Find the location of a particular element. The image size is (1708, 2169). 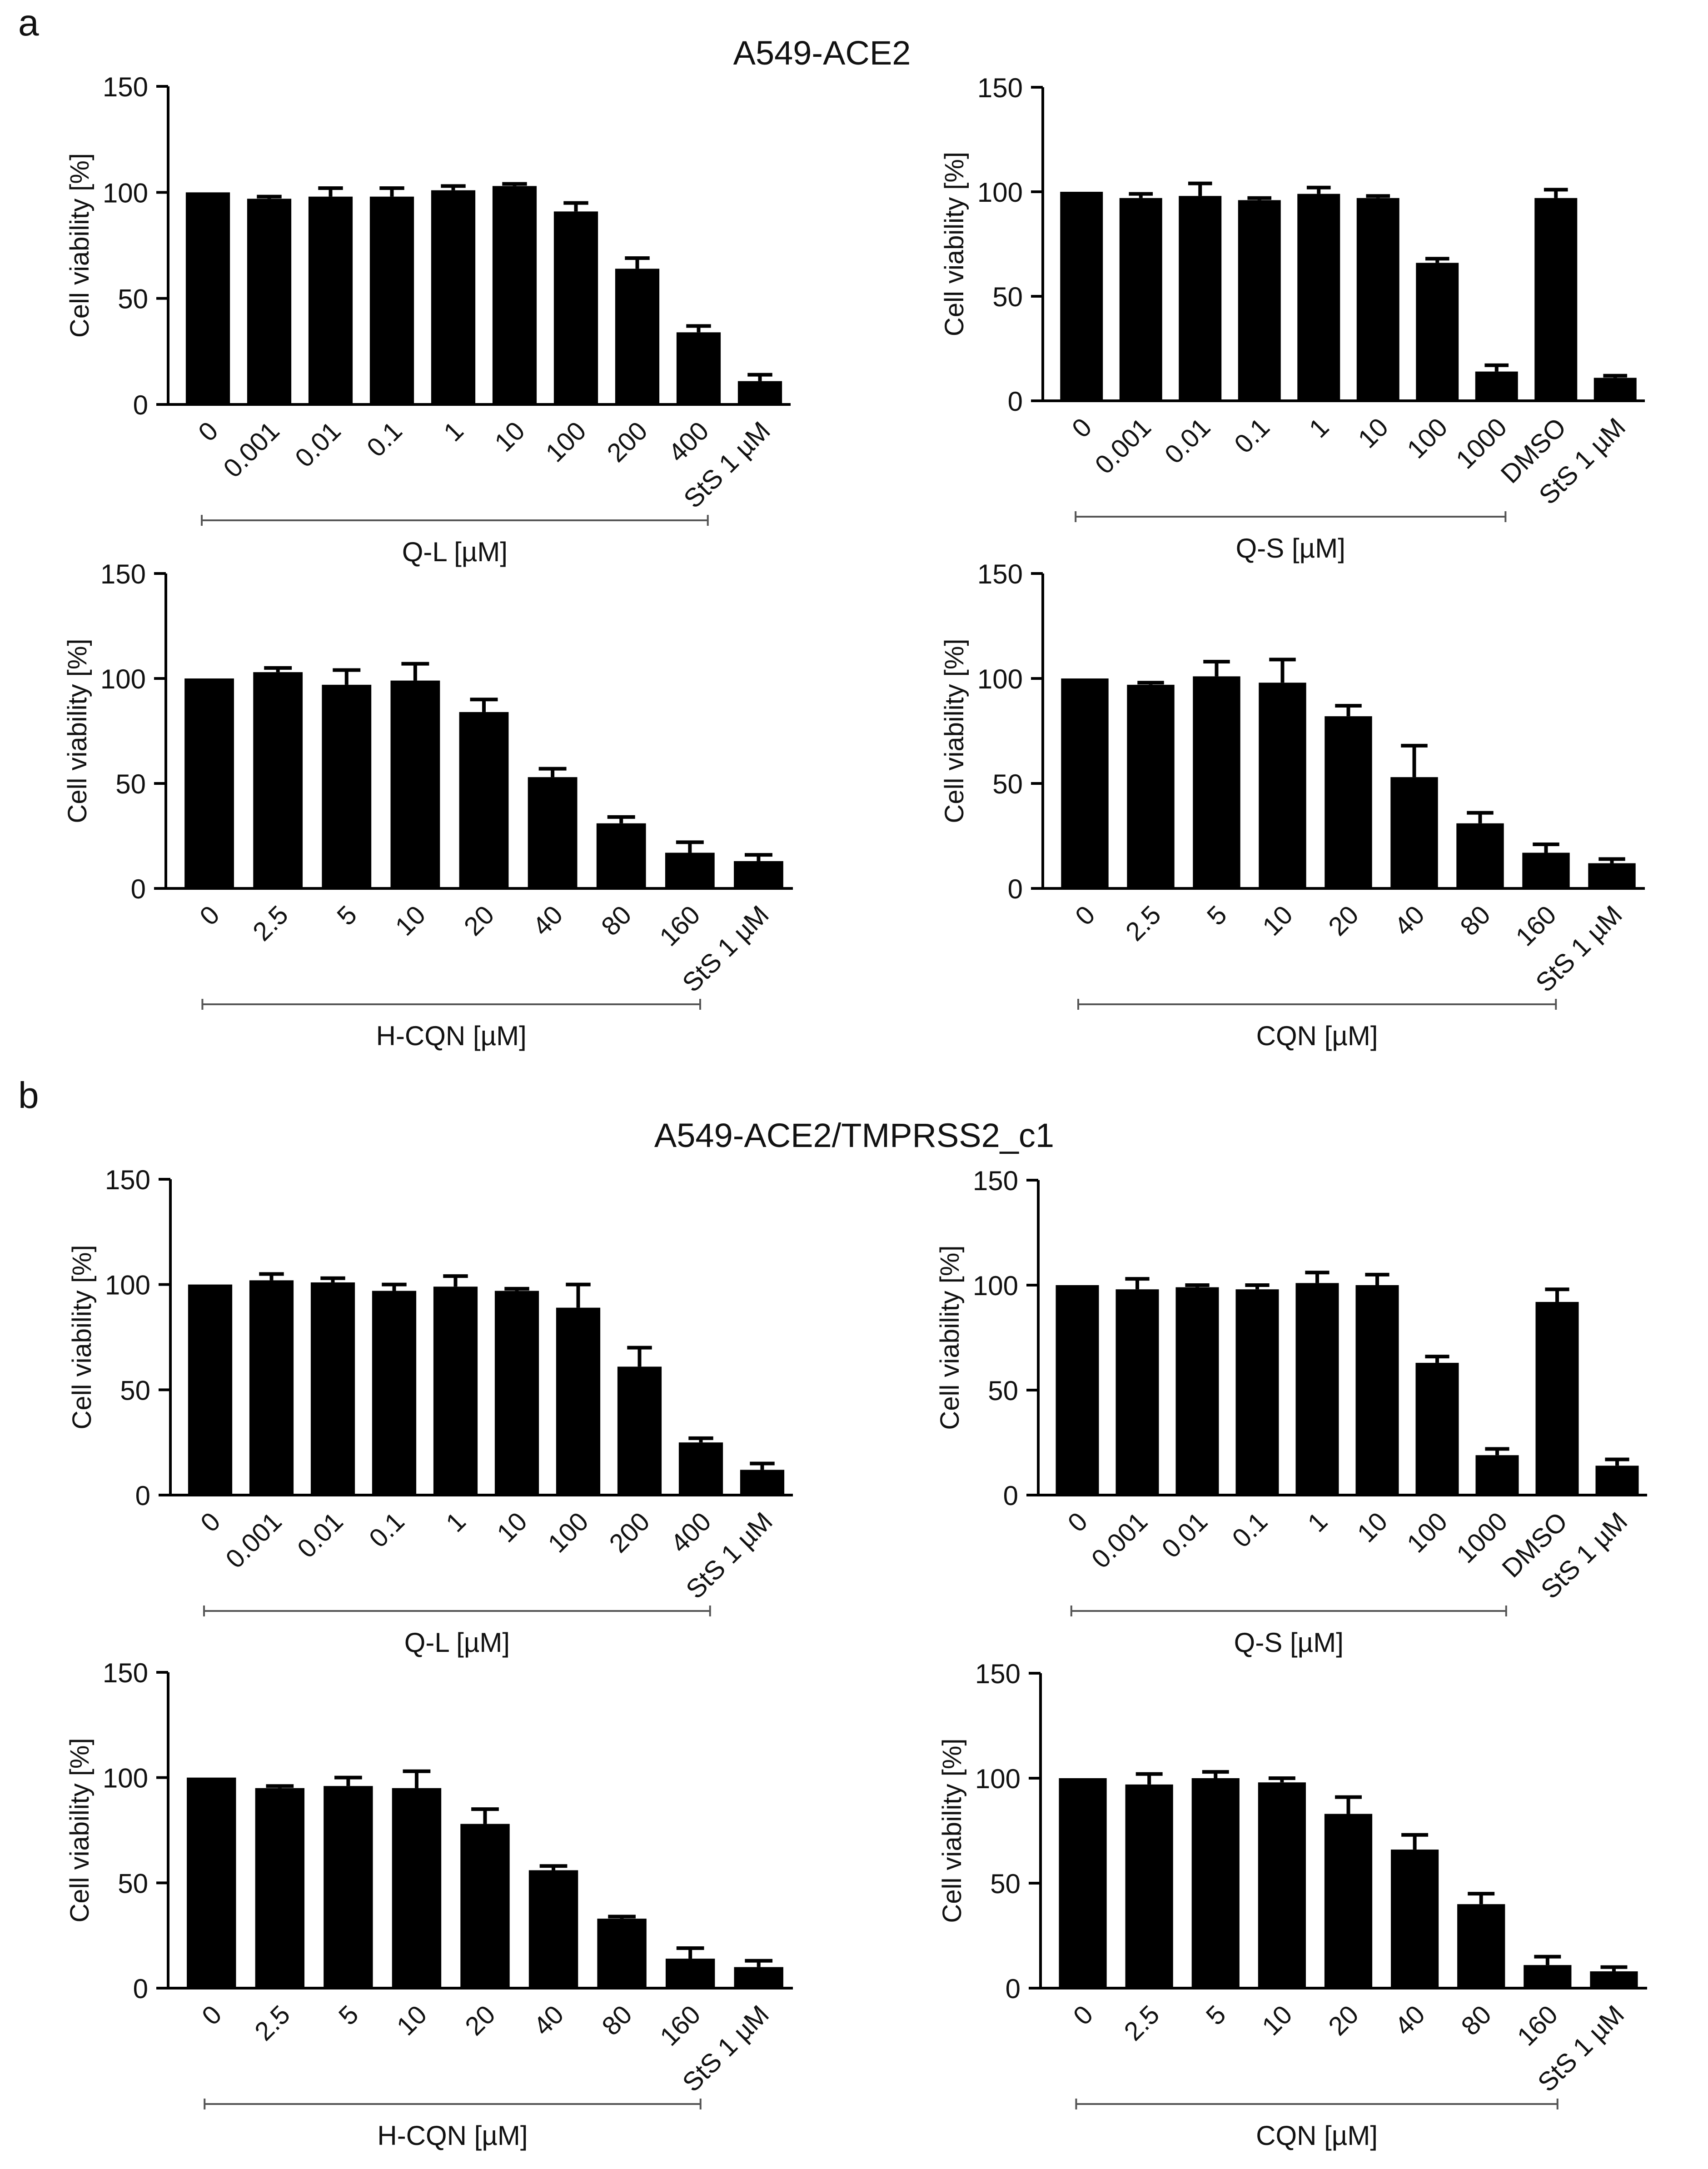

group-label: Q-S [µM] is located at coordinates (1290, 548).